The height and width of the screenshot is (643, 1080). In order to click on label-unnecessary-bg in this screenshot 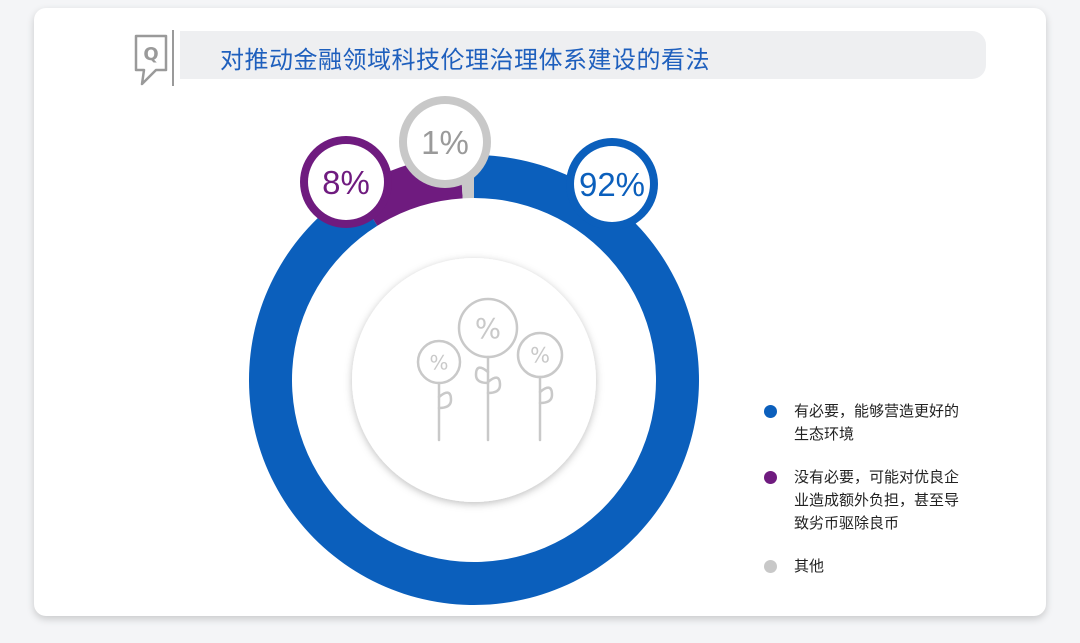, I will do `click(346, 182)`.